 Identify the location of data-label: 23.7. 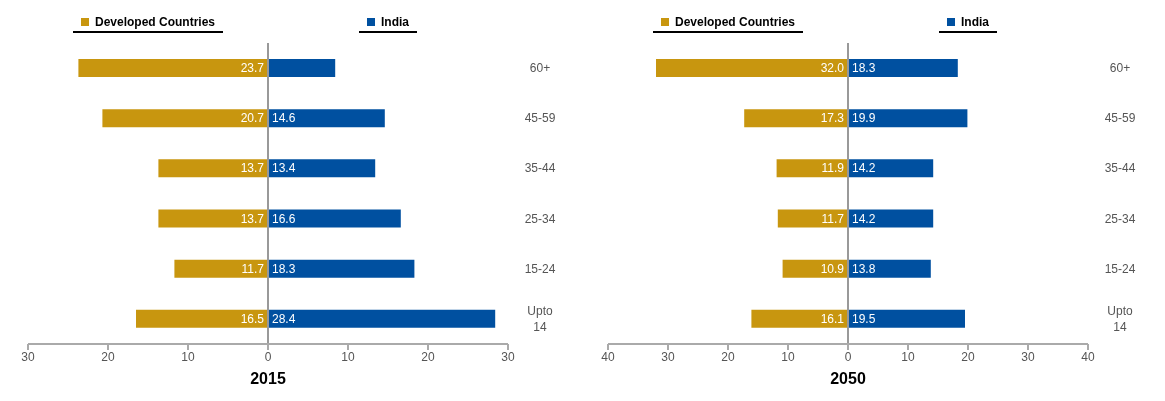
(252, 68).